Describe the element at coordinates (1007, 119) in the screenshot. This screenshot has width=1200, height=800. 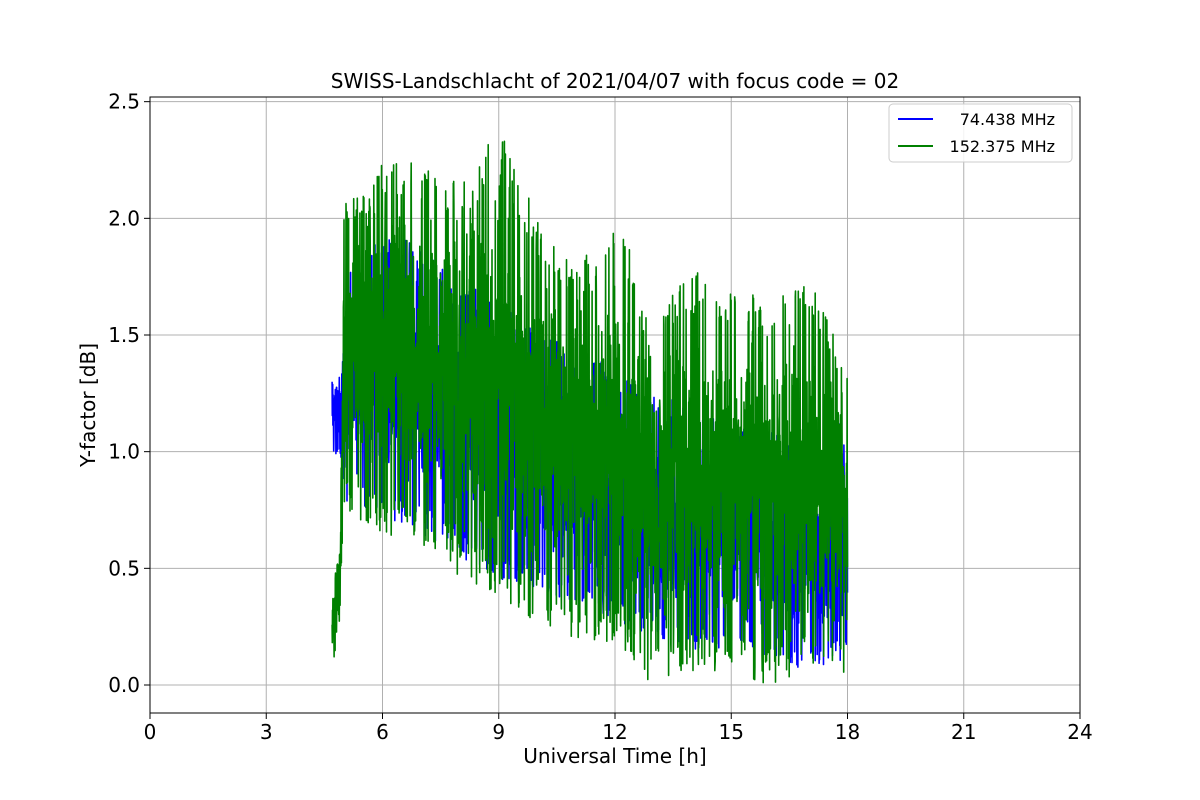
I see `legend-label: 74.438 MHz` at that location.